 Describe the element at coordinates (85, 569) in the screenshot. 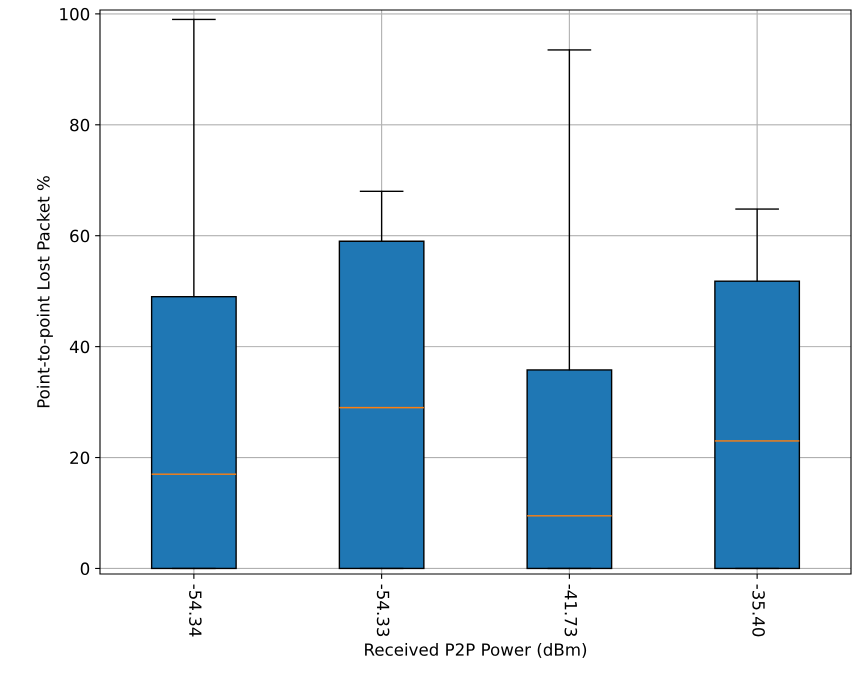

I see `y-tick-label: 0` at that location.